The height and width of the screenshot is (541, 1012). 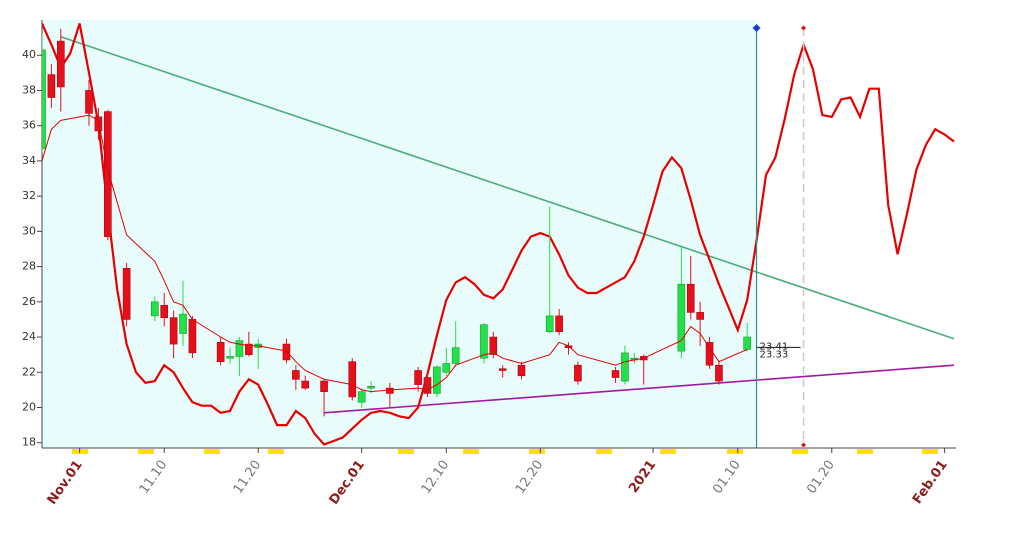 I want to click on x-tick-label: 11.20, so click(x=248, y=477).